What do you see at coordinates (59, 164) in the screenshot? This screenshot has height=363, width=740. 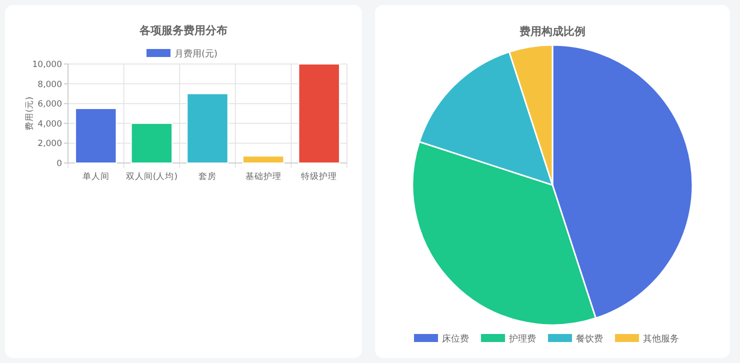 I see `y-tick-label: 0` at bounding box center [59, 164].